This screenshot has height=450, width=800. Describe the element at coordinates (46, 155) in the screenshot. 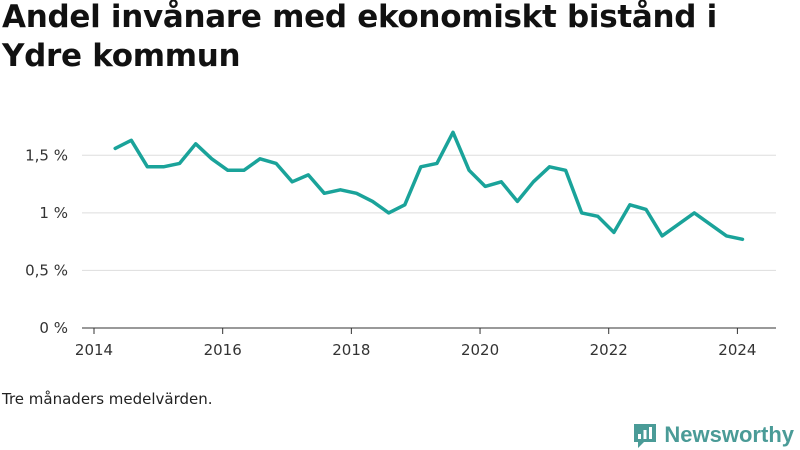

I see `y-tick-label: 1,5 %` at that location.